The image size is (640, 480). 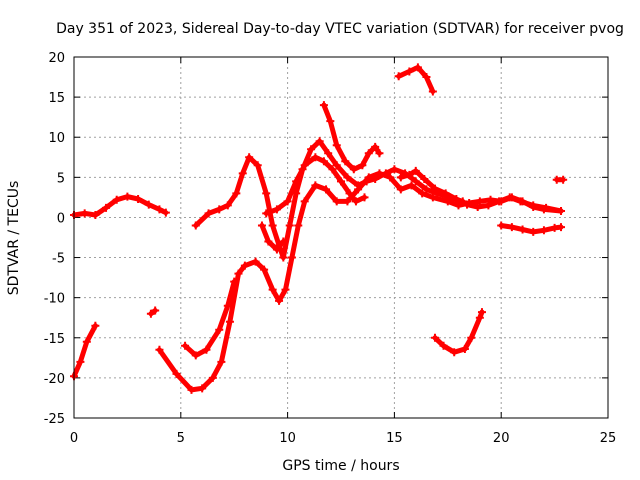 I want to click on x-tick-label: 25, so click(x=608, y=438).